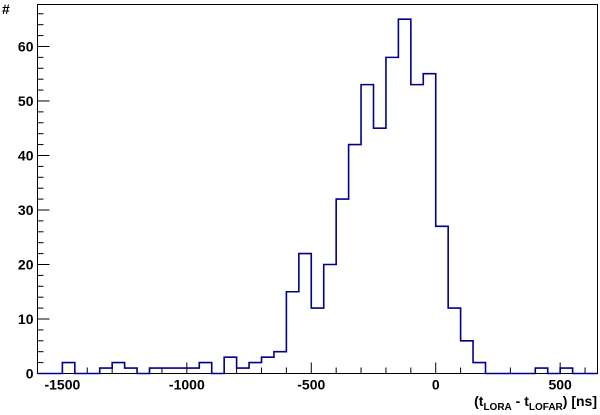 The image size is (600, 415). I want to click on x-axis-label: (tLORA - tLOFAR) [ns], so click(535, 403).